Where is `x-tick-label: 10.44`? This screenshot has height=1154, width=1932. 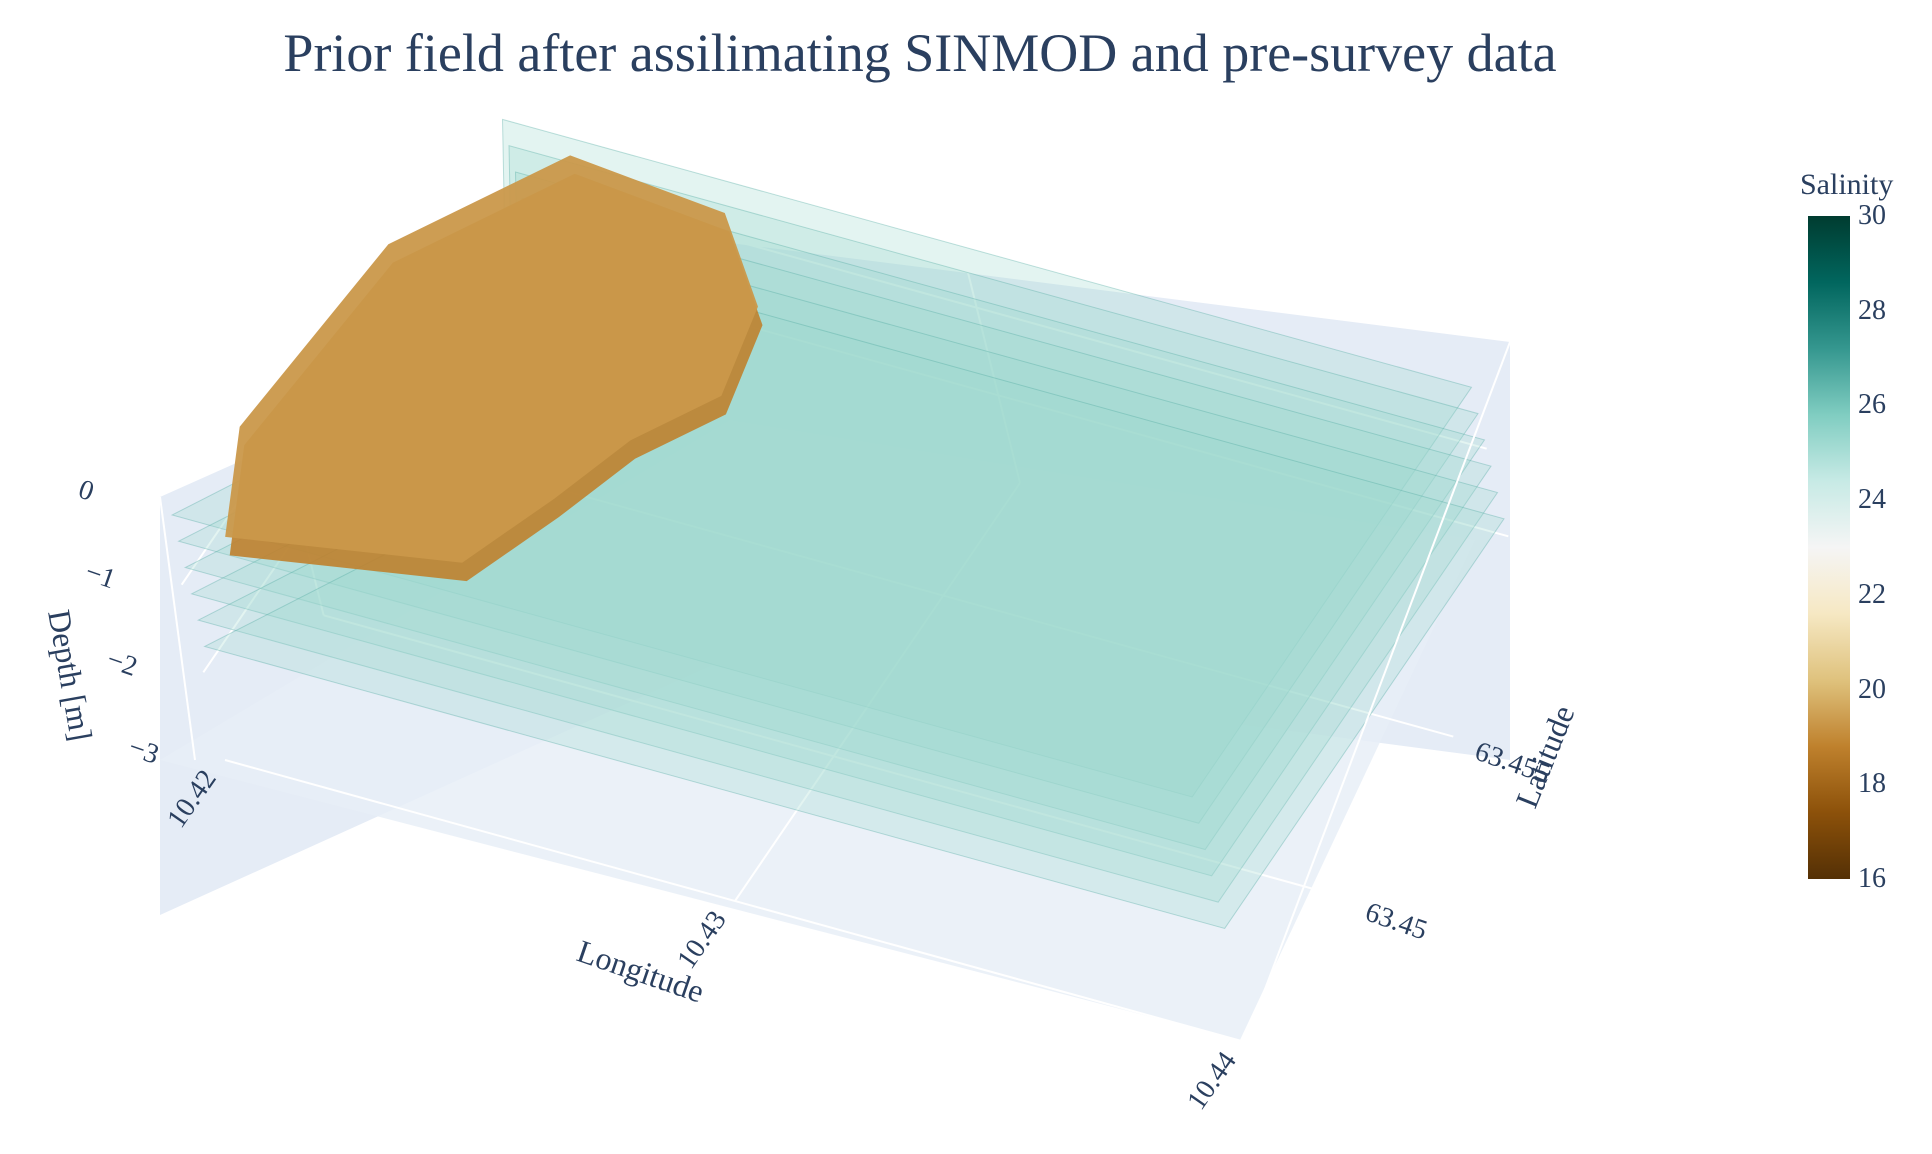
x-tick-label: 10.44 is located at coordinates (1212, 1080).